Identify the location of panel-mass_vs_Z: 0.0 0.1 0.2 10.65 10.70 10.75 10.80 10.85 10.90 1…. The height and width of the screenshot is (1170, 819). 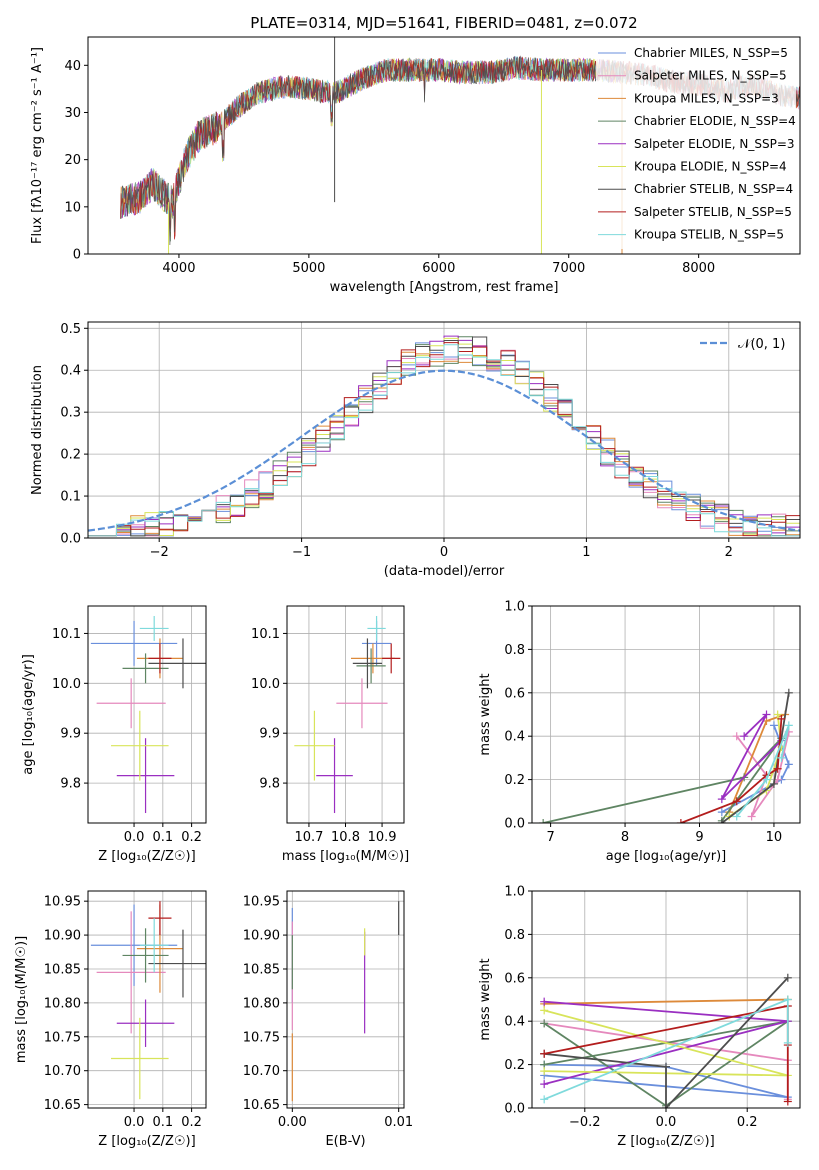
(110, 1019).